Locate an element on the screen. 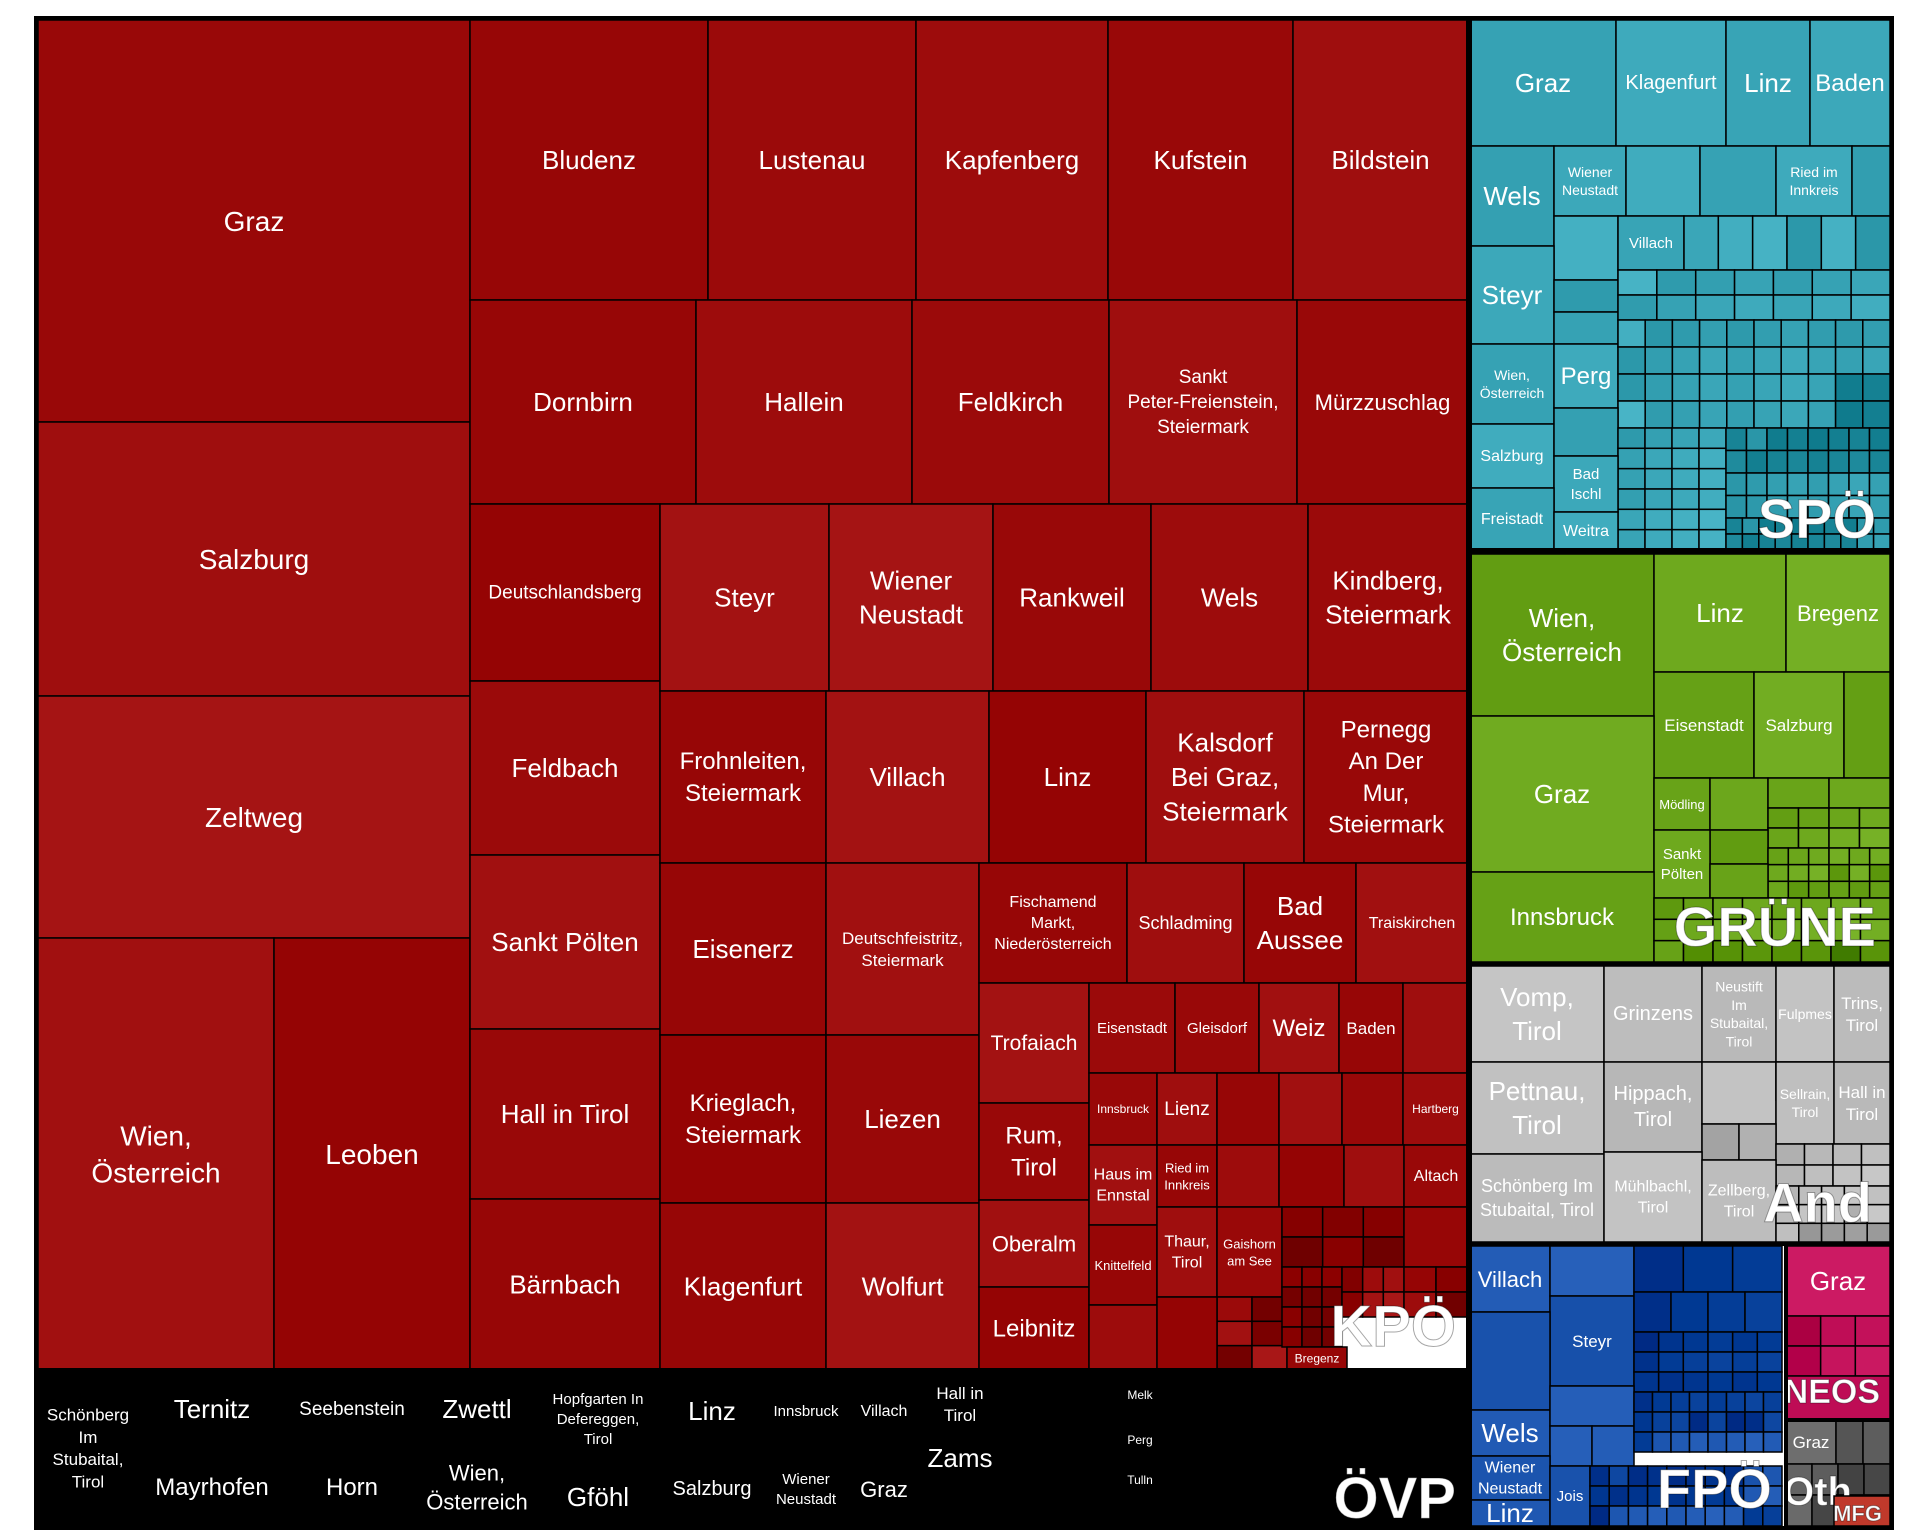 This screenshot has width=1920, height=1536. cell-kpö-innsbruck is located at coordinates (1123, 1109).